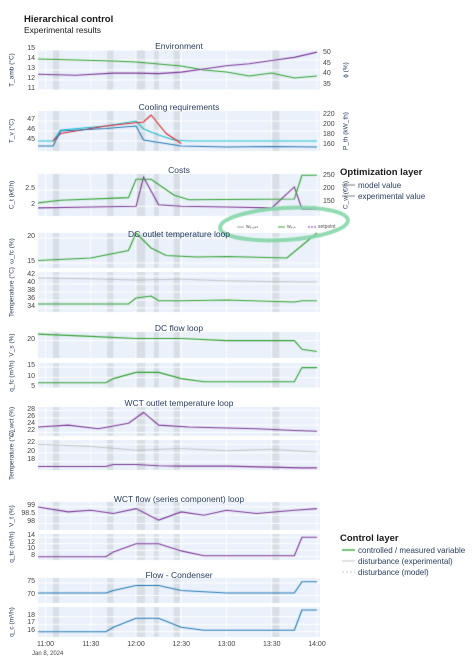 This screenshot has height=663, width=474. What do you see at coordinates (329, 134) in the screenshot?
I see `y2-tick-label: 180` at bounding box center [329, 134].